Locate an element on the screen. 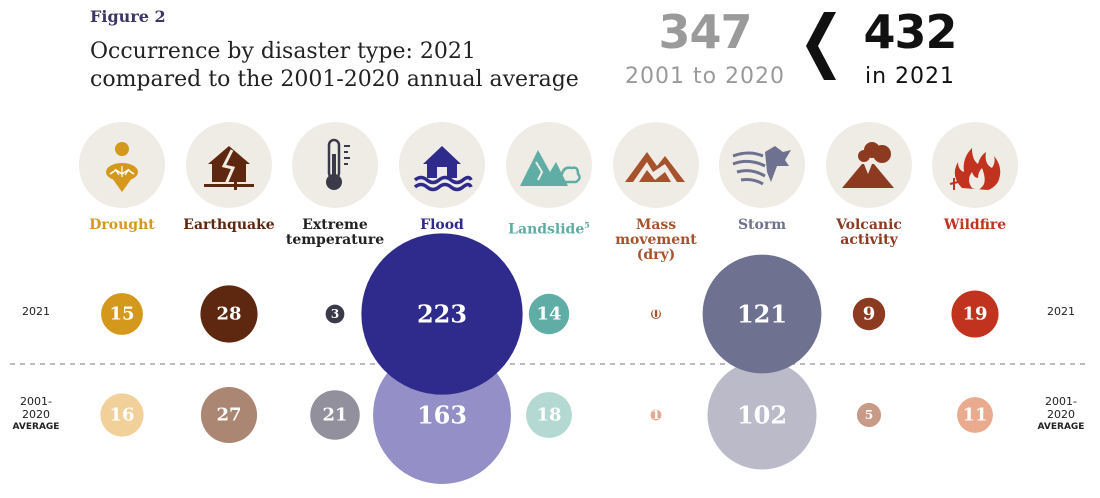 Image resolution: width=1100 pixels, height=498 pixels. storm-icon is located at coordinates (762, 165).